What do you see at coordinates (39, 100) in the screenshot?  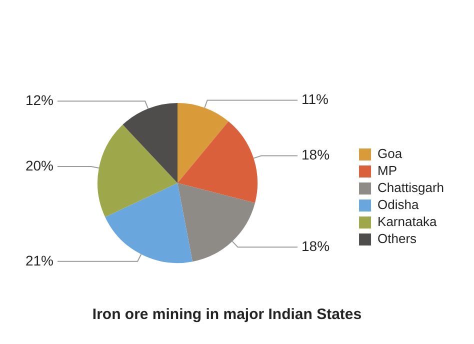 I see `data-label: 12%` at bounding box center [39, 100].